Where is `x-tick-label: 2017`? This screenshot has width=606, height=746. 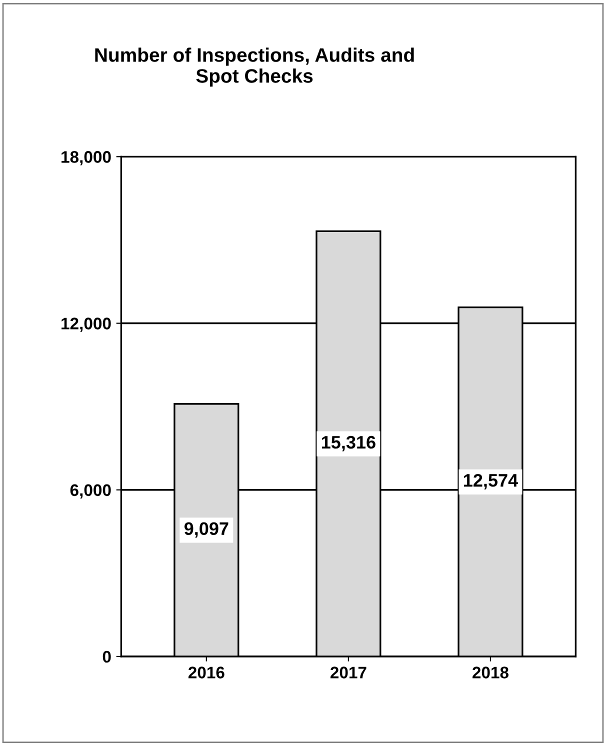 x-tick-label: 2017 is located at coordinates (348, 672).